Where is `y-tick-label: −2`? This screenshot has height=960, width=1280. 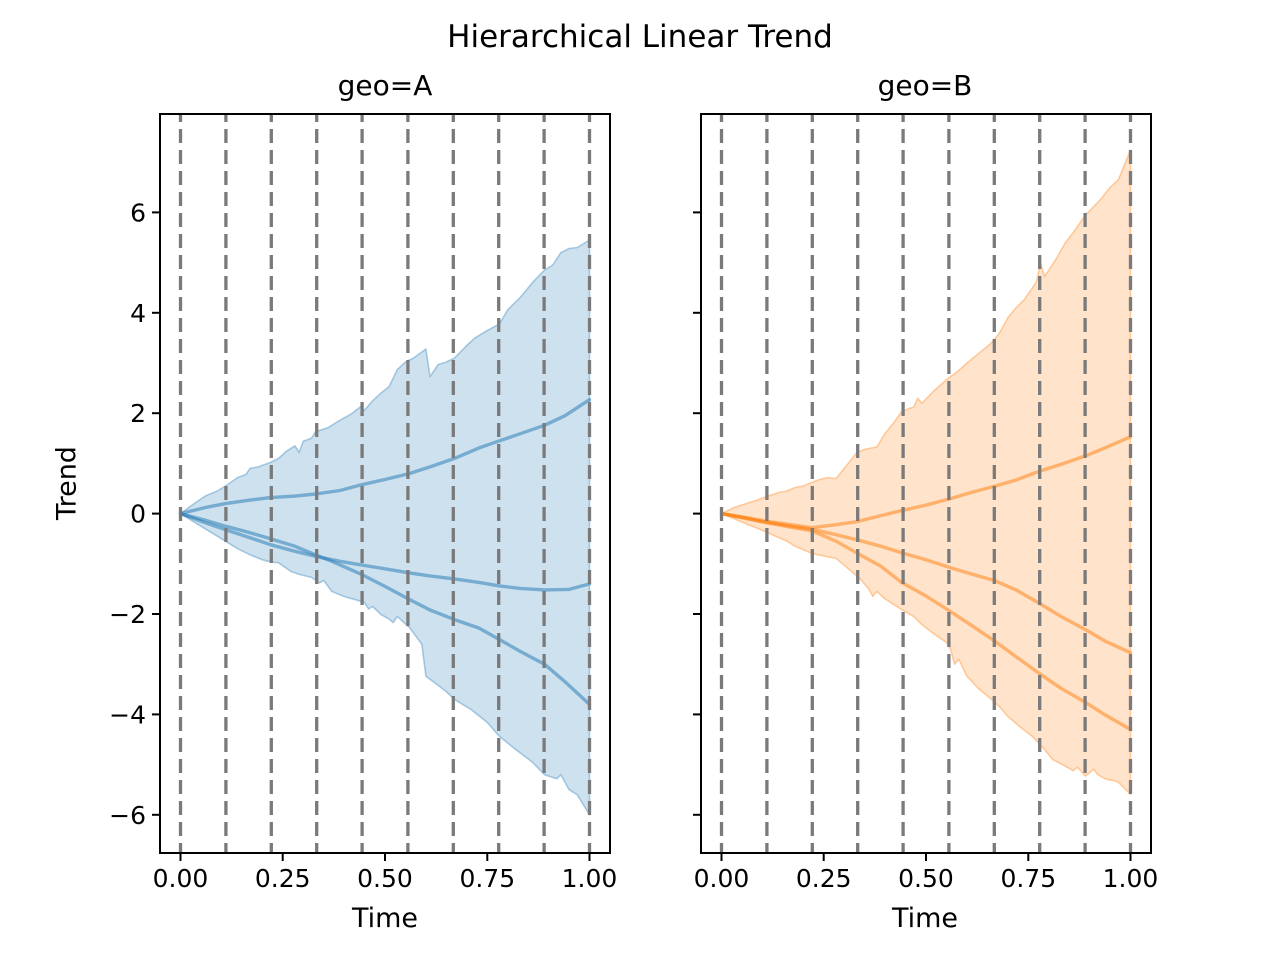 y-tick-label: −2 is located at coordinates (127, 614).